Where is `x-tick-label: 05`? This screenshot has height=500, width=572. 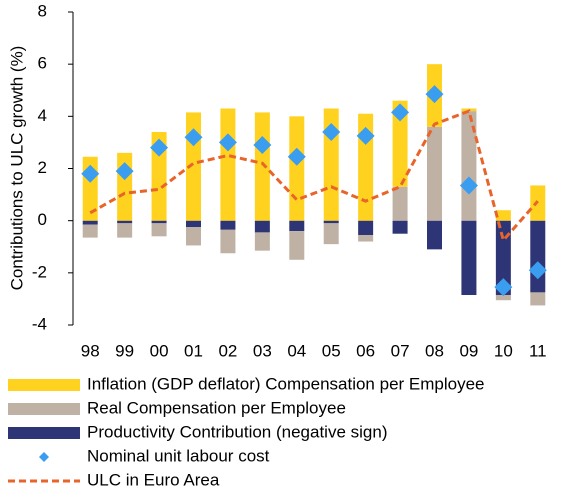
x-tick-label: 05 is located at coordinates (331, 350).